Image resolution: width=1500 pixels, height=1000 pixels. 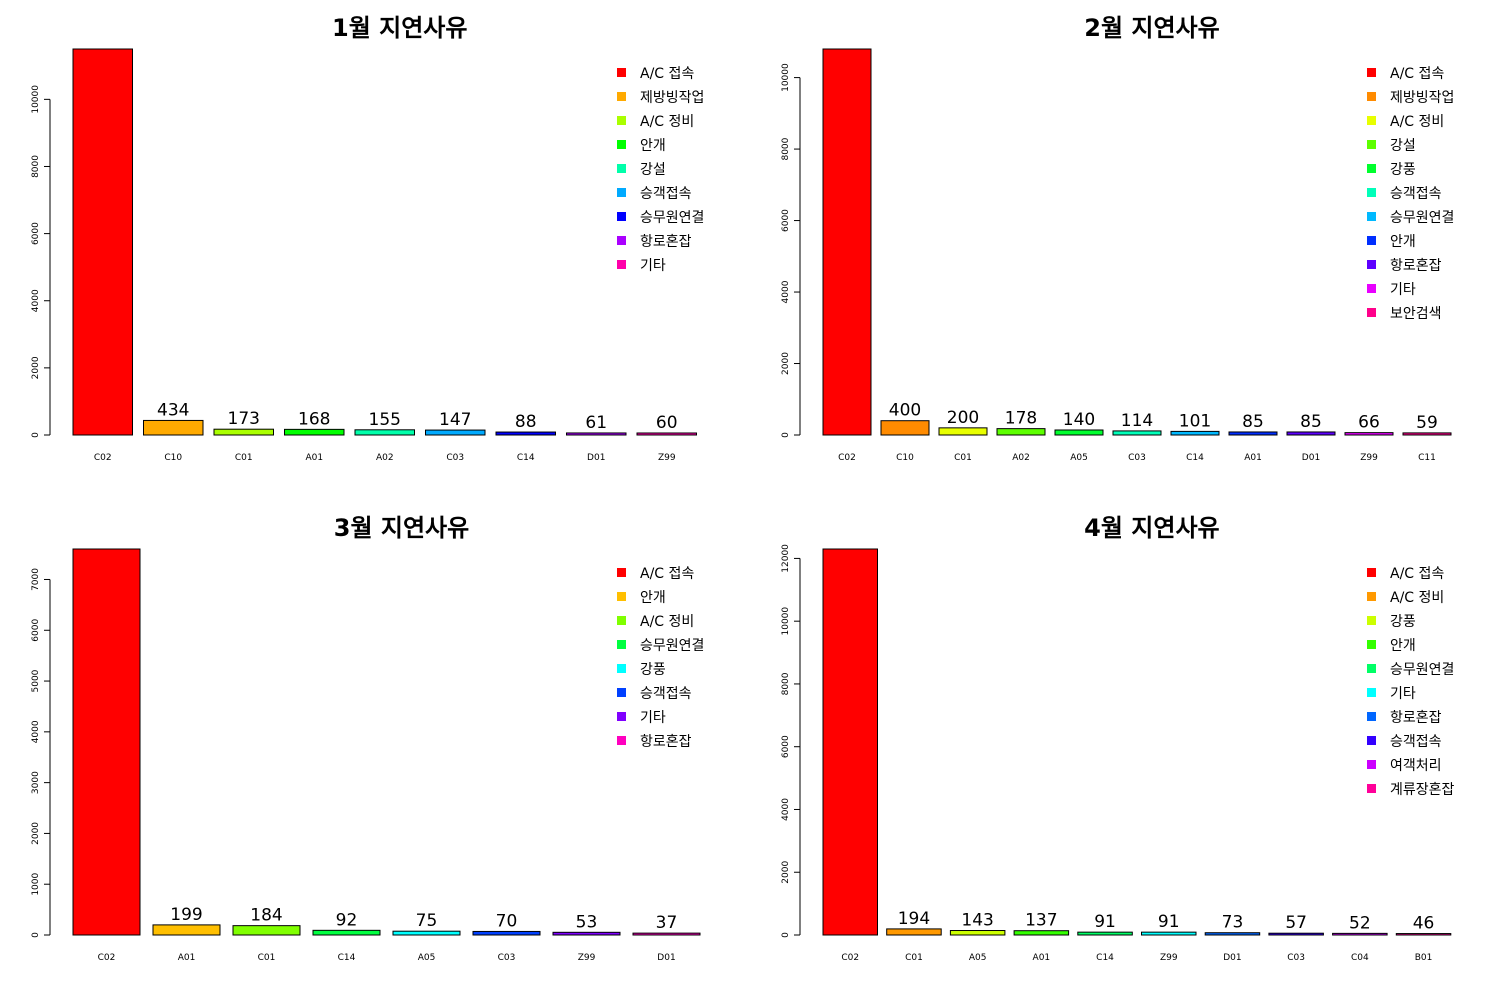 What do you see at coordinates (1079, 420) in the screenshot?
I see `bar-value-label: 140` at bounding box center [1079, 420].